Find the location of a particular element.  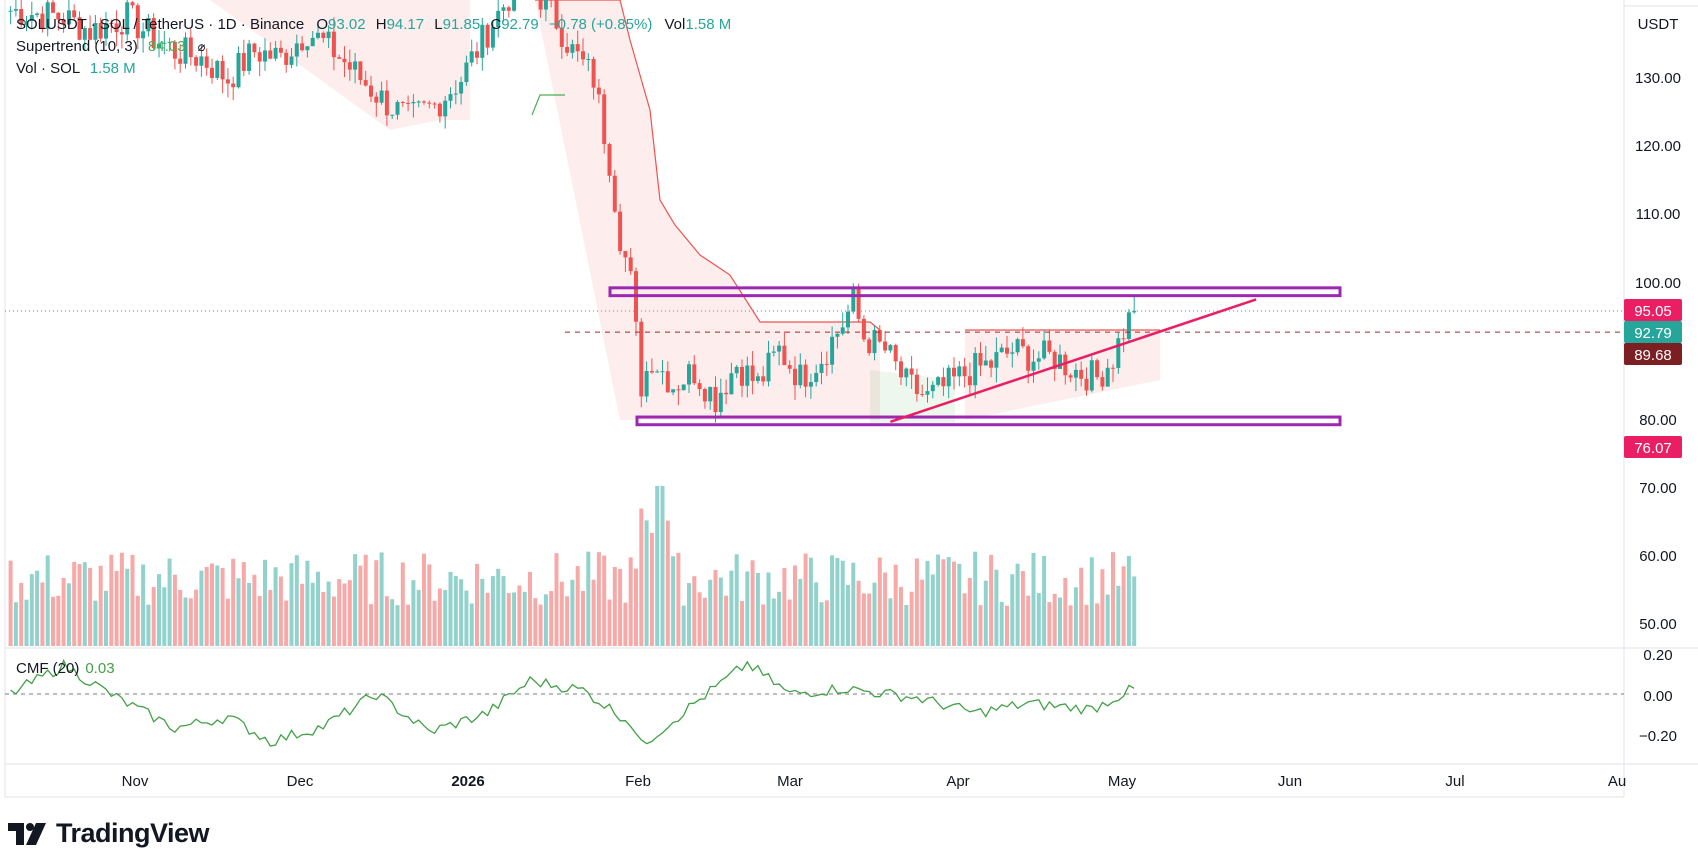

cmf-legend: CMF (20) 0.03 is located at coordinates (65, 668).